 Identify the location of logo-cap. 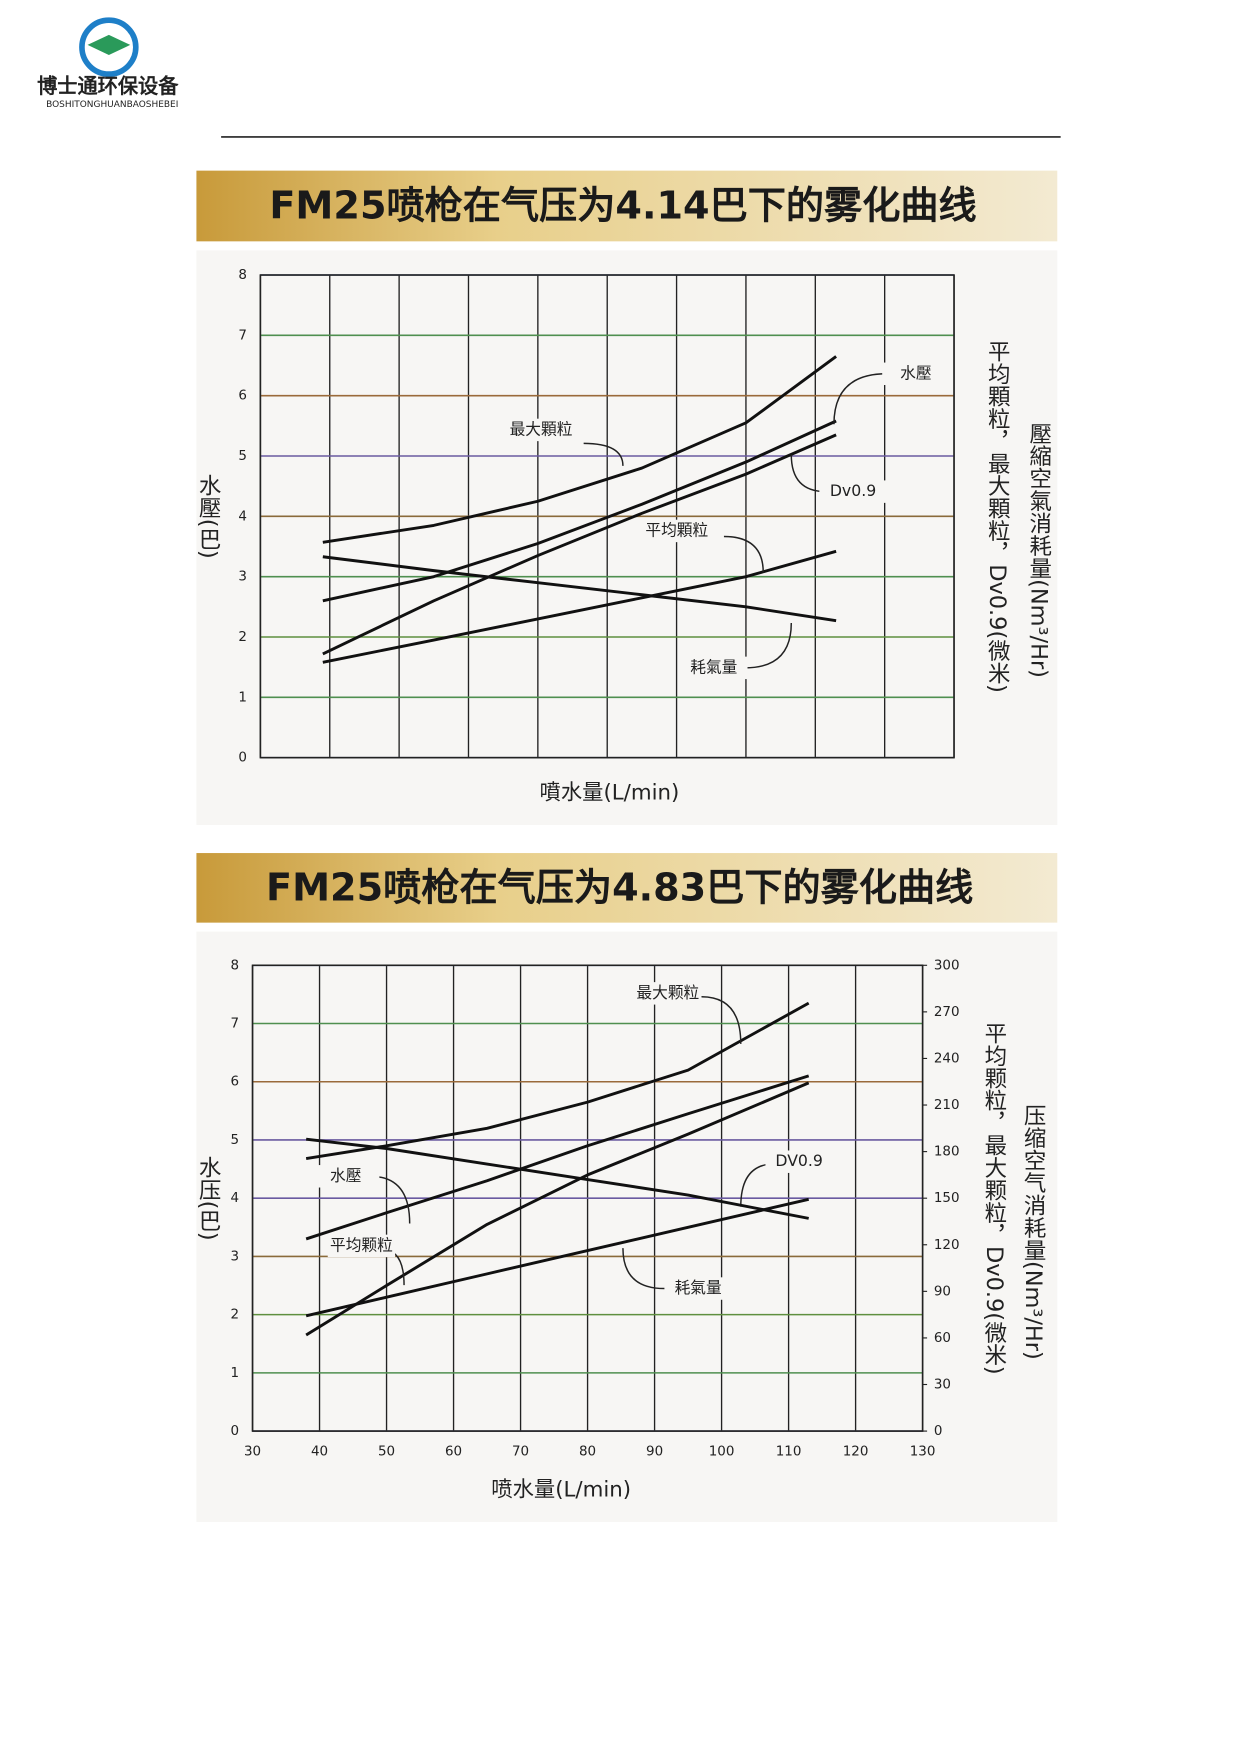
(109, 45).